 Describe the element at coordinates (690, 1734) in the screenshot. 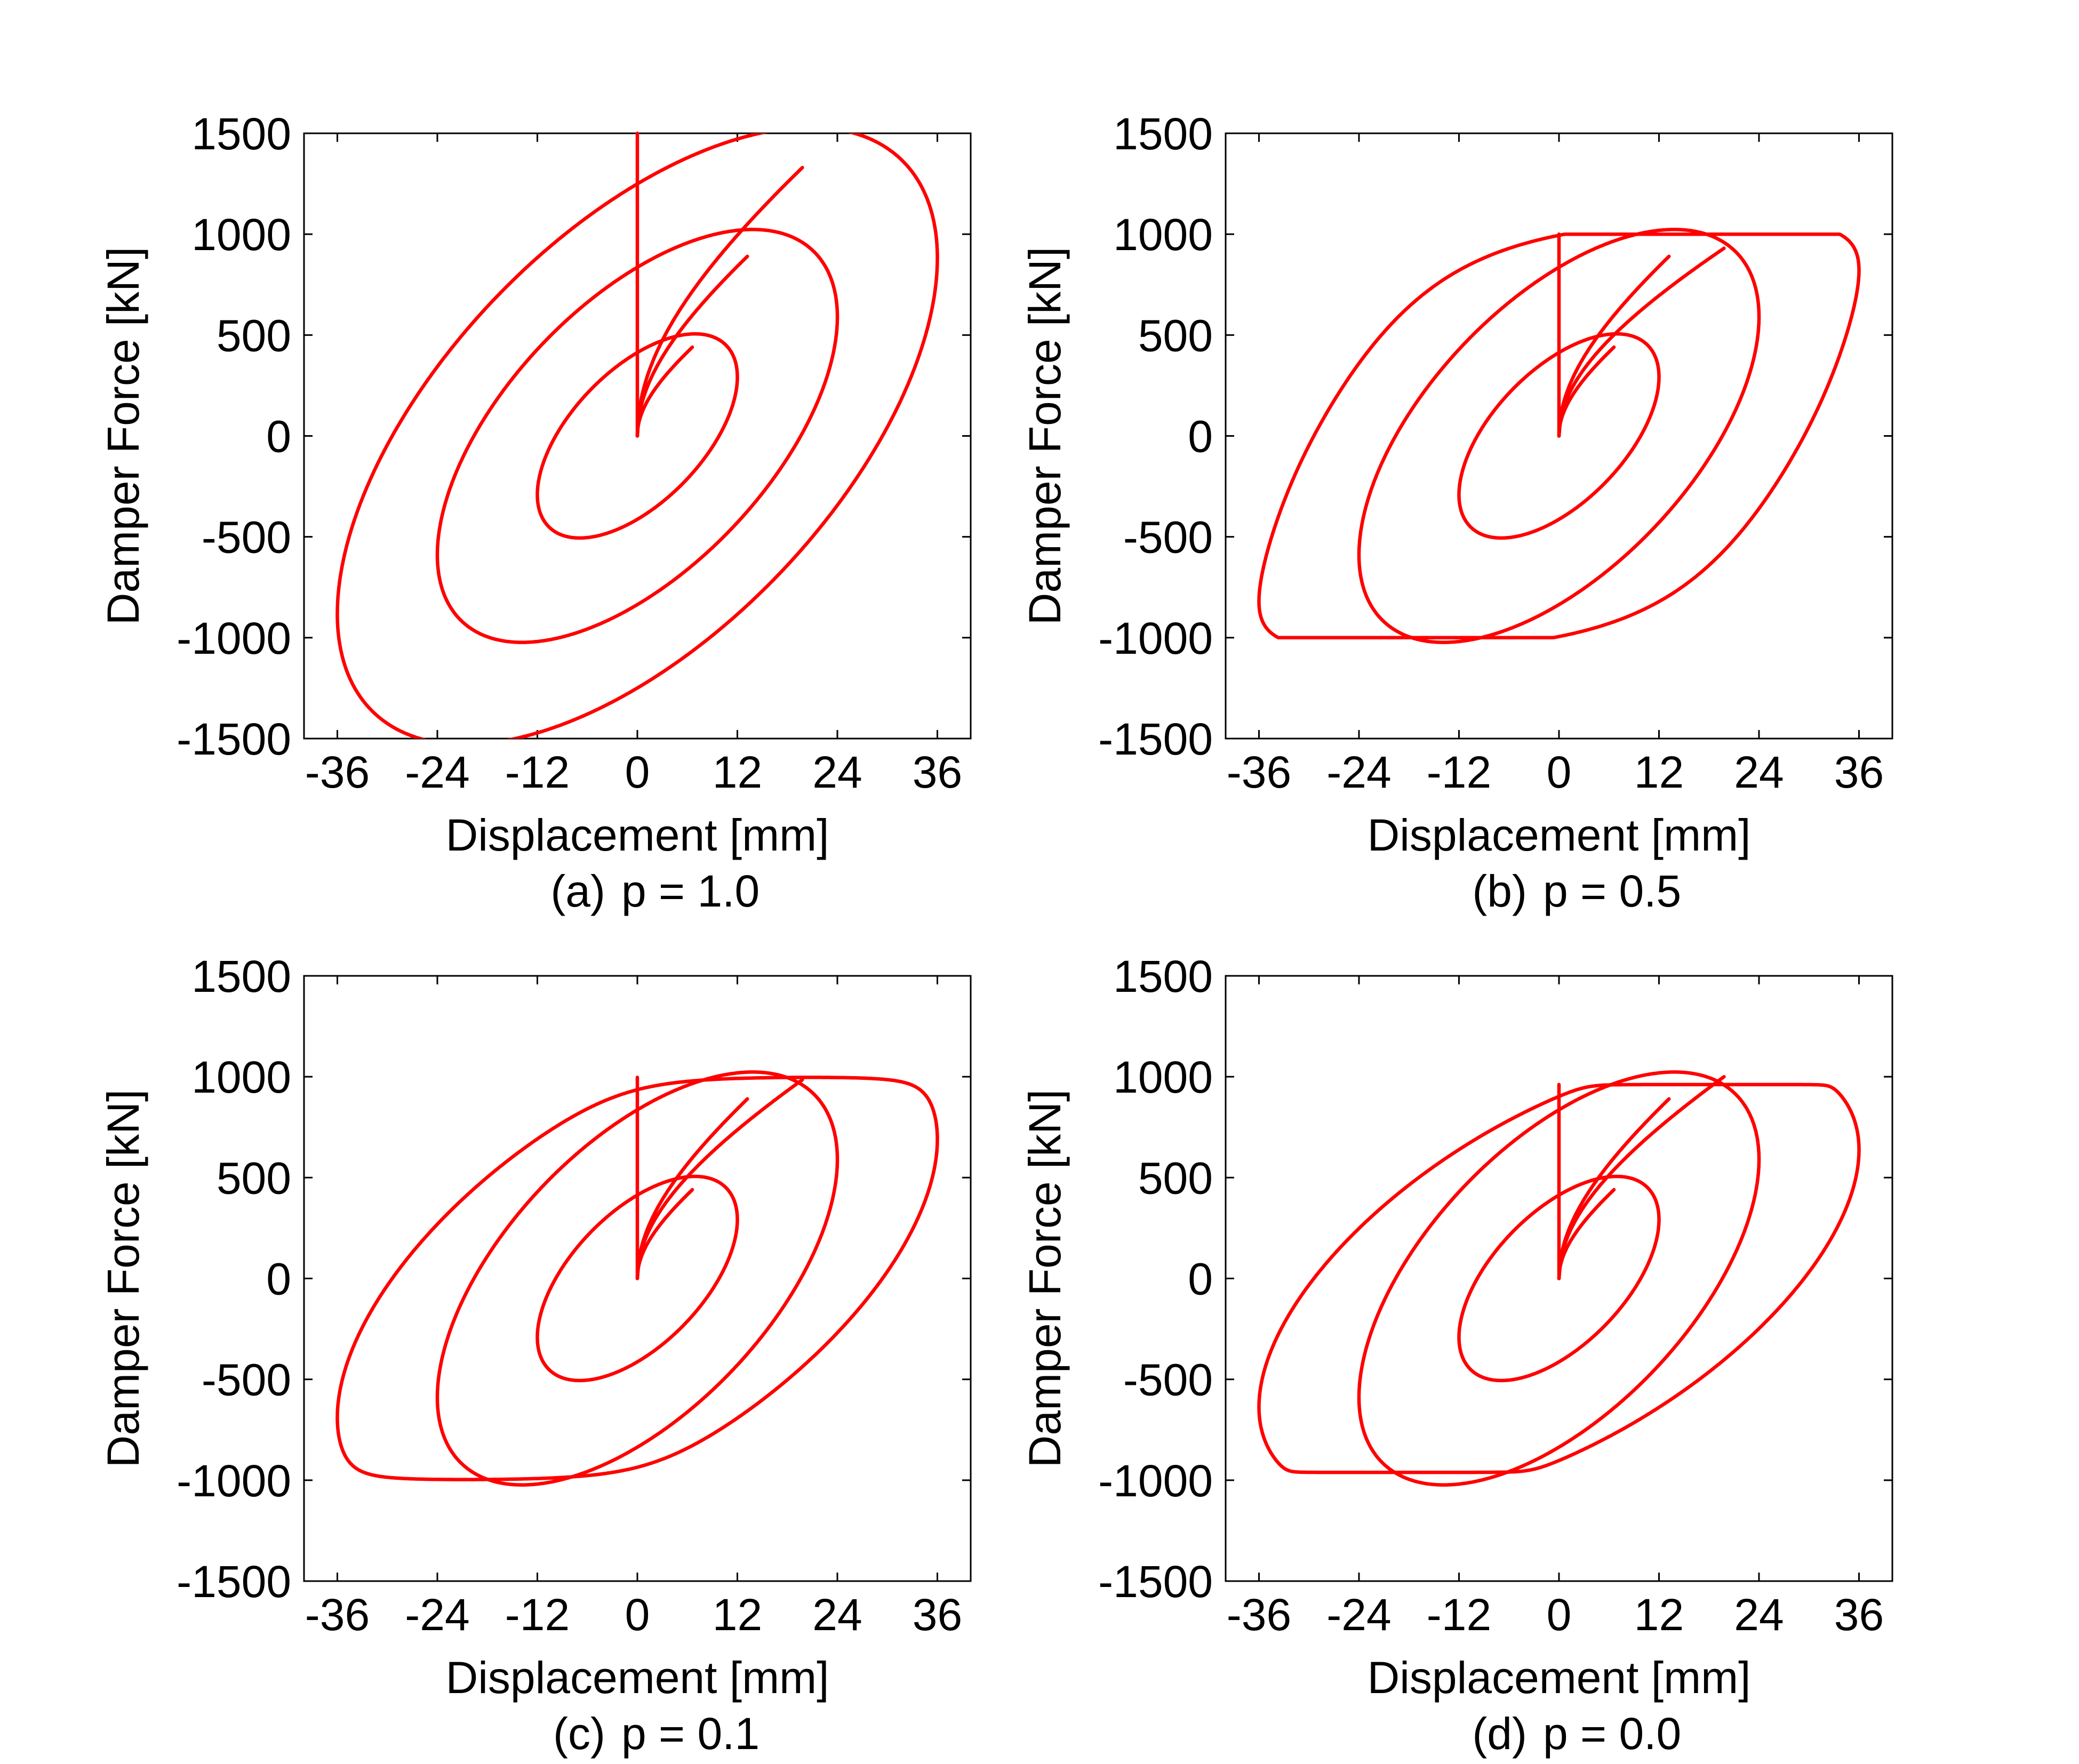

I see `panel-caption-param: p = 0.1` at that location.